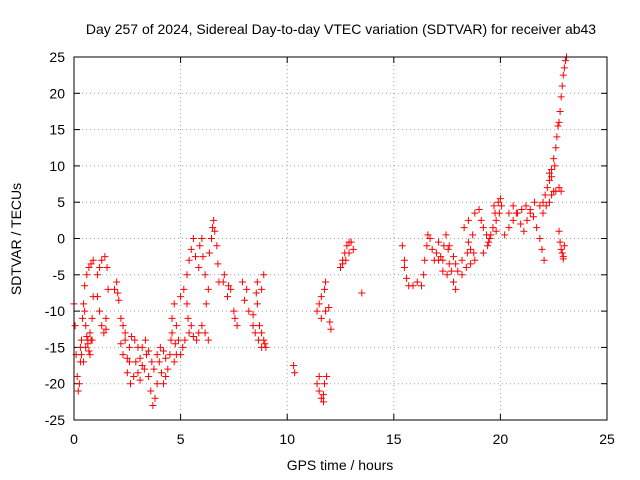 This screenshot has height=480, width=640. Describe the element at coordinates (61, 202) in the screenshot. I see `y-tick-label: 5` at that location.